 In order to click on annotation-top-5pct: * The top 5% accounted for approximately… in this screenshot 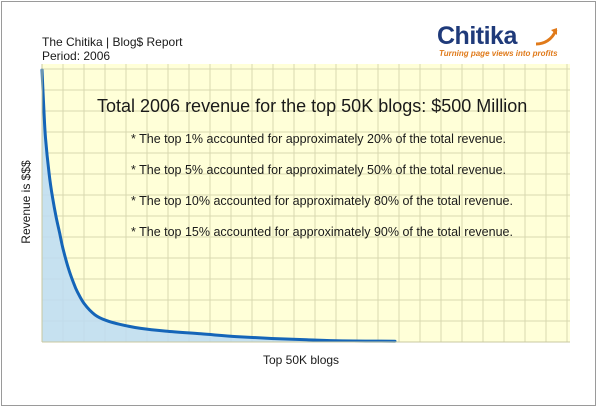, I will do `click(318, 170)`.